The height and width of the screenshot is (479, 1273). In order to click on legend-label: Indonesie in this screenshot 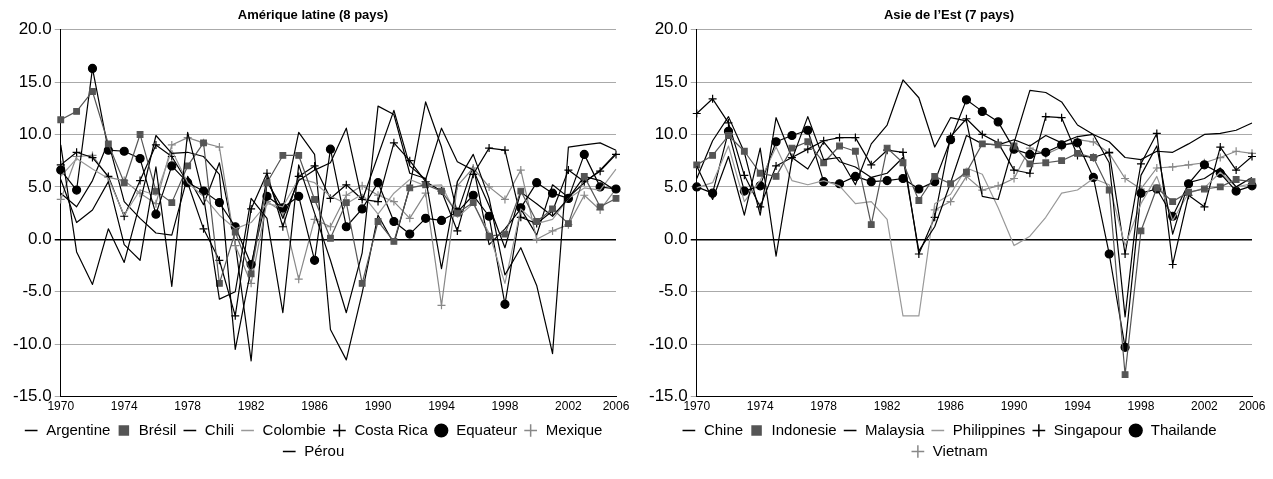, I will do `click(804, 429)`.